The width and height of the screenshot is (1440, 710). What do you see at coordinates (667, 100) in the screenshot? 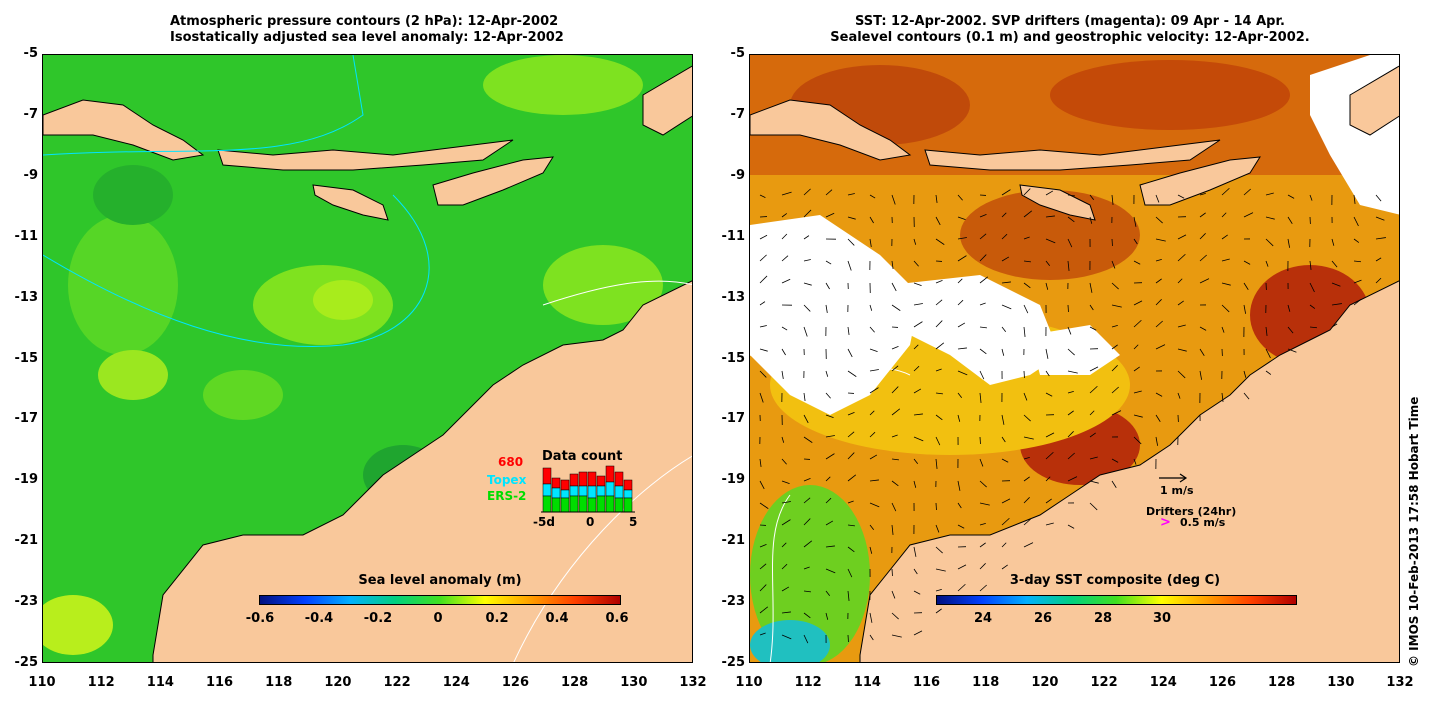
I see `northern-island` at bounding box center [667, 100].